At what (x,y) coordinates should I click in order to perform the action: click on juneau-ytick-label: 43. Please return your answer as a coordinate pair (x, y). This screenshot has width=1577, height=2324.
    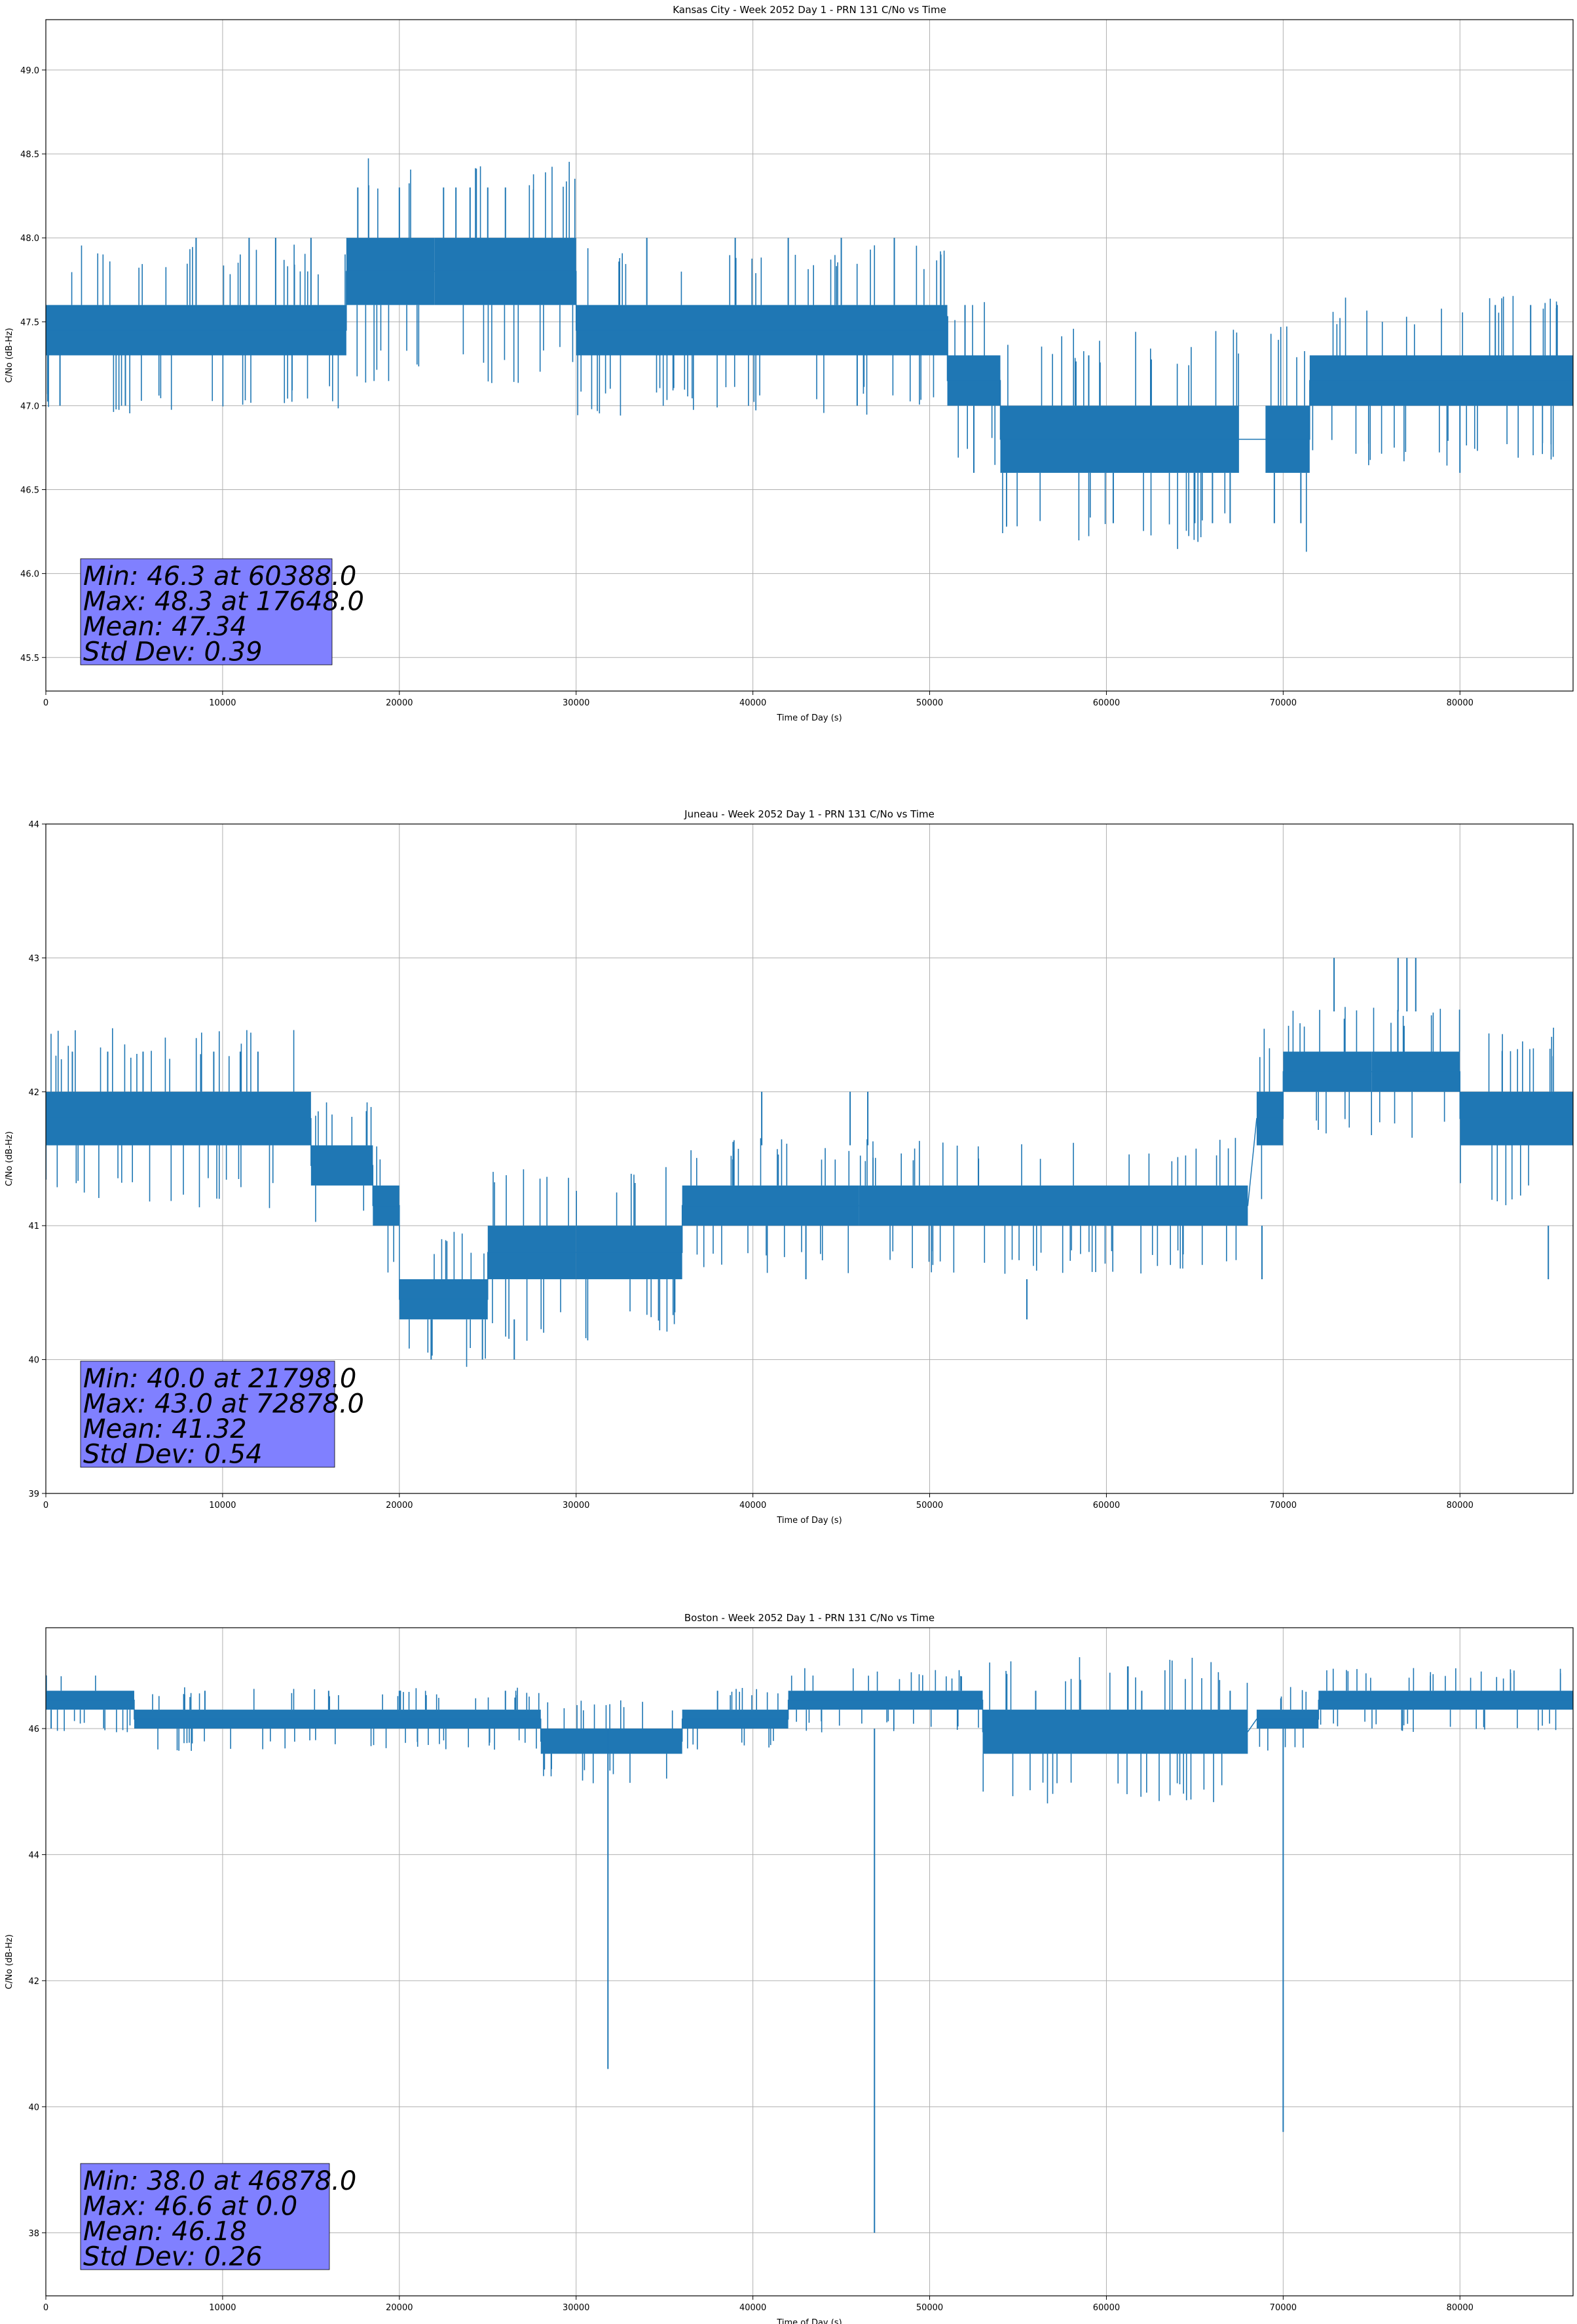
    Looking at the image, I should click on (33, 959).